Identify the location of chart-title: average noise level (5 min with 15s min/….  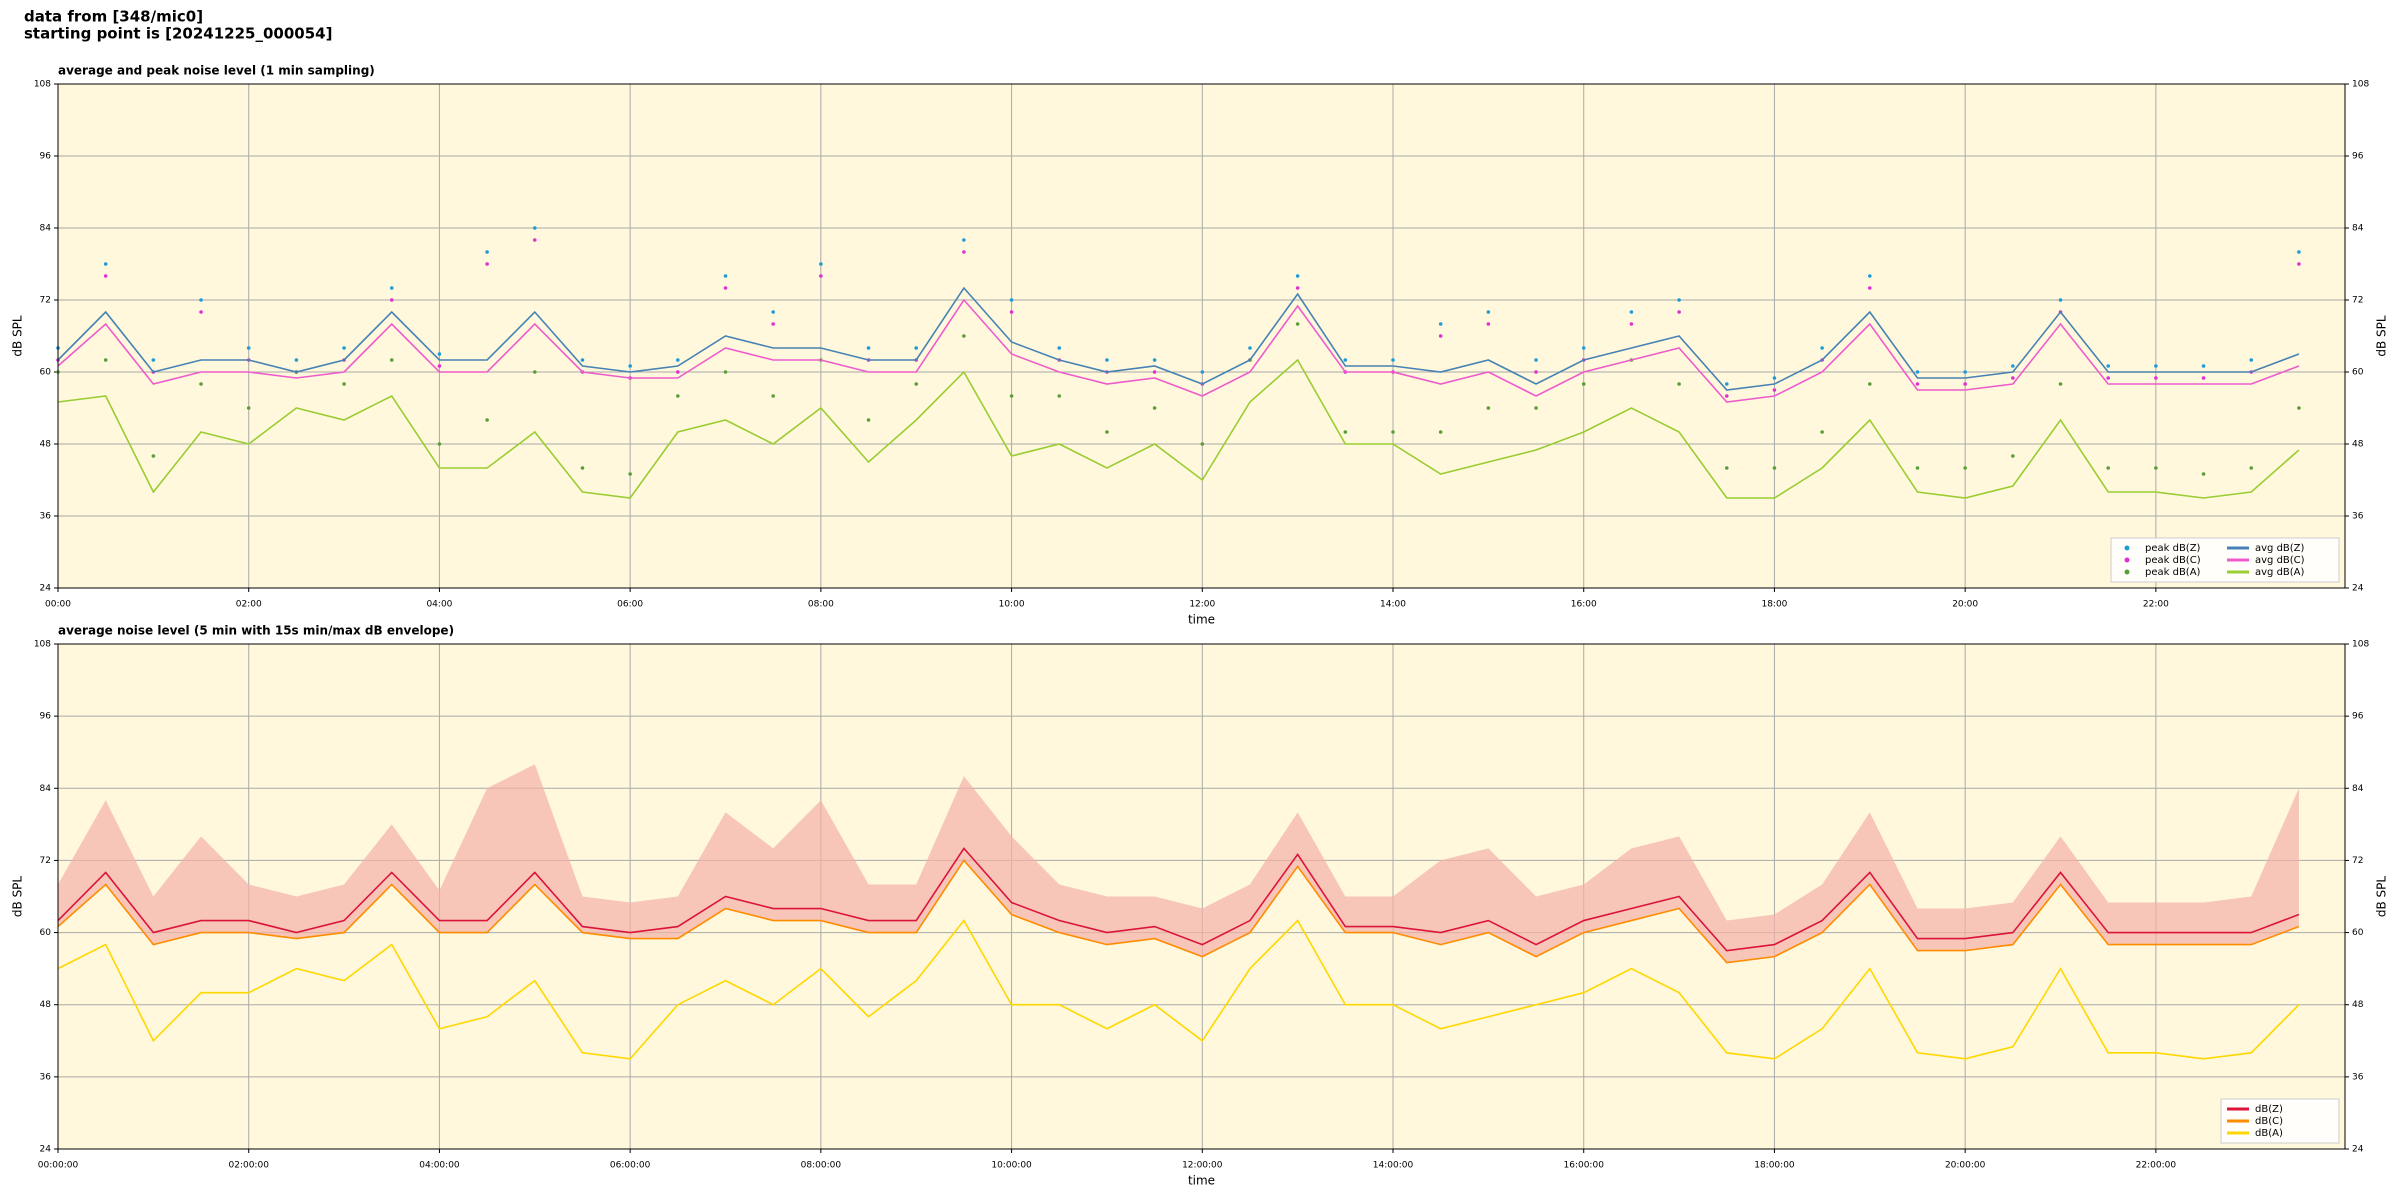
(256, 631).